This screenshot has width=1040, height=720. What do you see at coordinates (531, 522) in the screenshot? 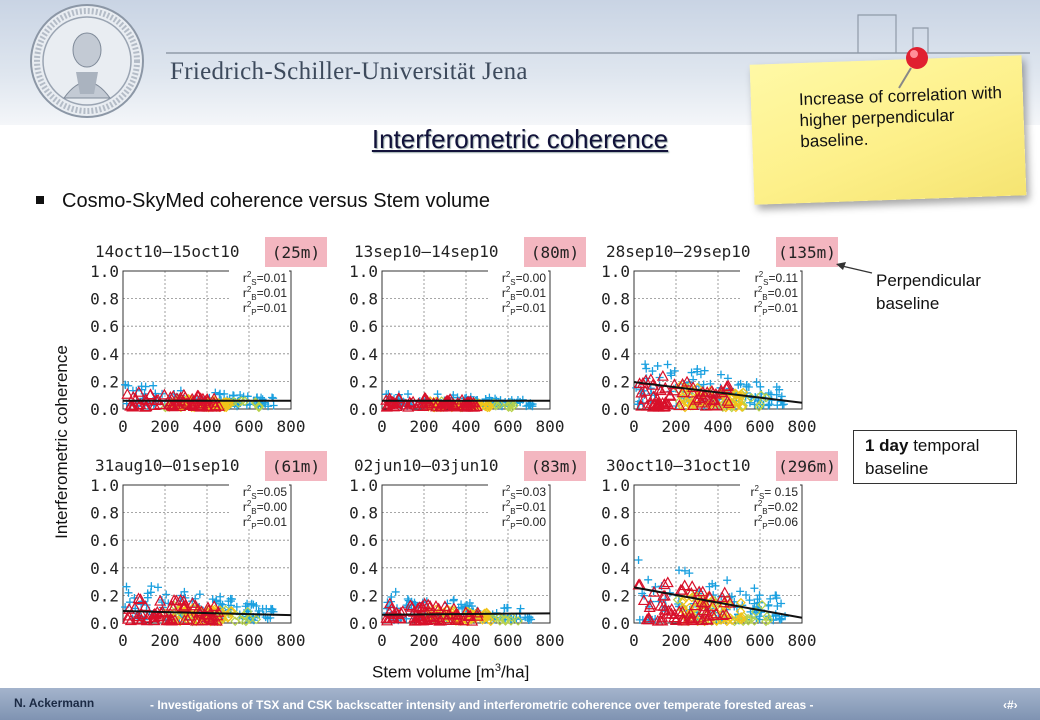
I see `stat-value: =0.00` at bounding box center [531, 522].